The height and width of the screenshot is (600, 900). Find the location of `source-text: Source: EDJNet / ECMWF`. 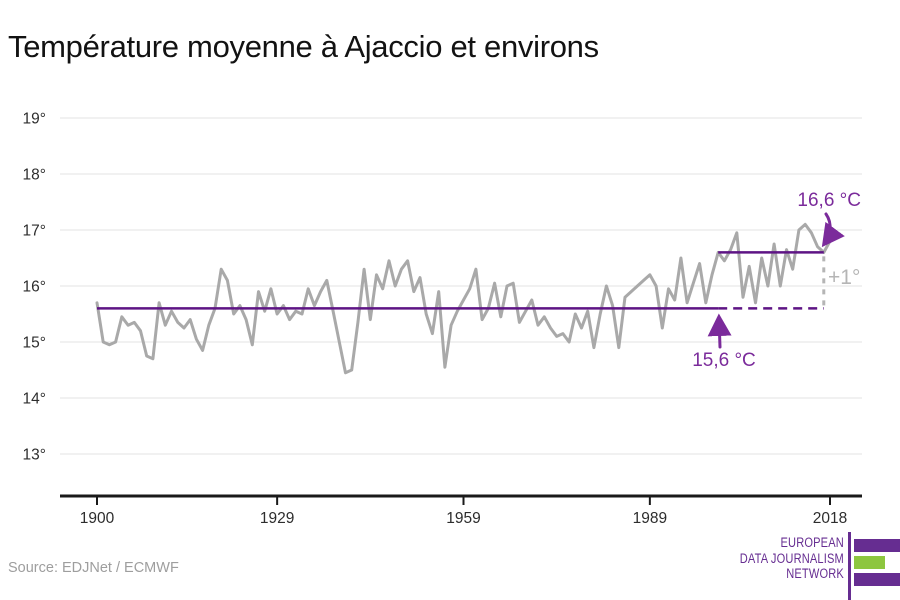

source-text: Source: EDJNet / ECMWF is located at coordinates (93, 568).